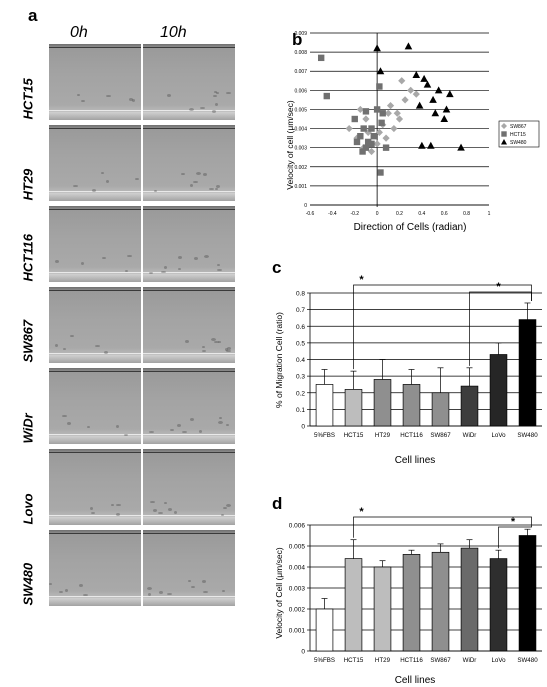  I want to click on chart-d-y-tick: 0.005, so click(297, 547).